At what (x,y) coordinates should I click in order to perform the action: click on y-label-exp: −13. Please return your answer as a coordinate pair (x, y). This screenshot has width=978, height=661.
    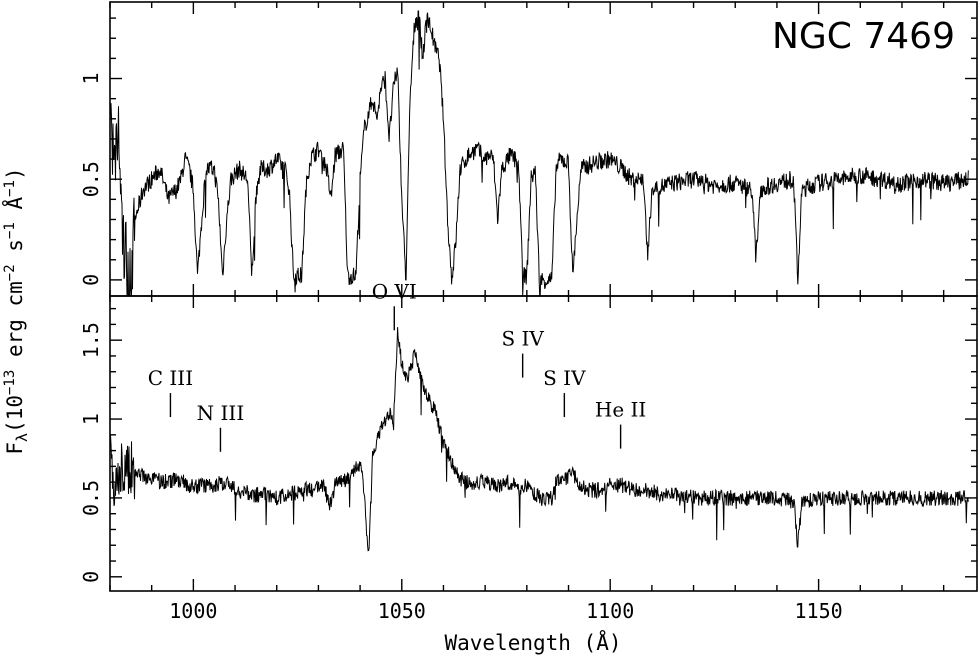
    Looking at the image, I should click on (10, 382).